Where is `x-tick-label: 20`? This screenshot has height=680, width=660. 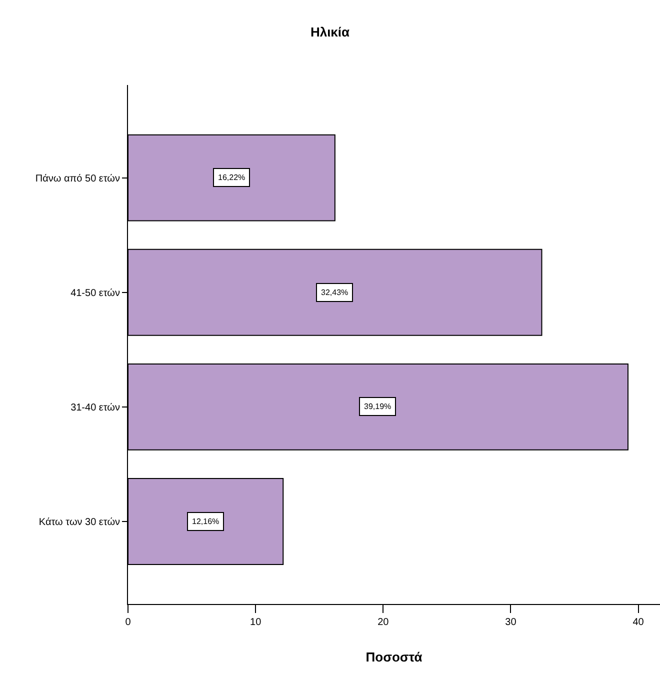
x-tick-label: 20 is located at coordinates (384, 622).